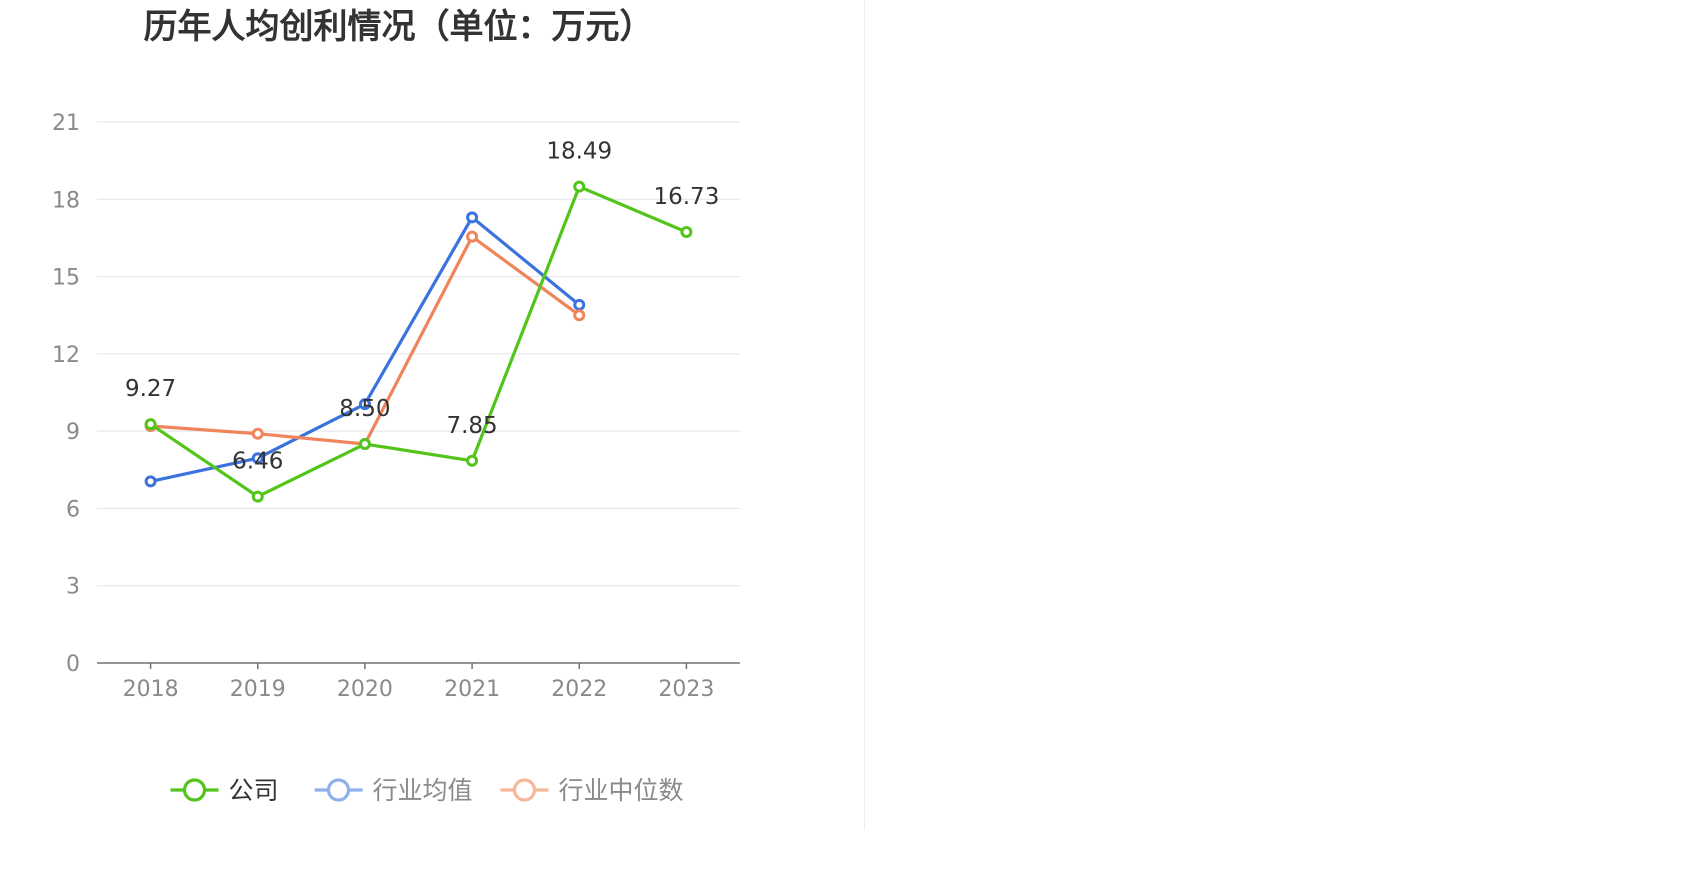 The width and height of the screenshot is (1700, 874). Describe the element at coordinates (621, 790) in the screenshot. I see `legend-label: 行业中位数` at that location.